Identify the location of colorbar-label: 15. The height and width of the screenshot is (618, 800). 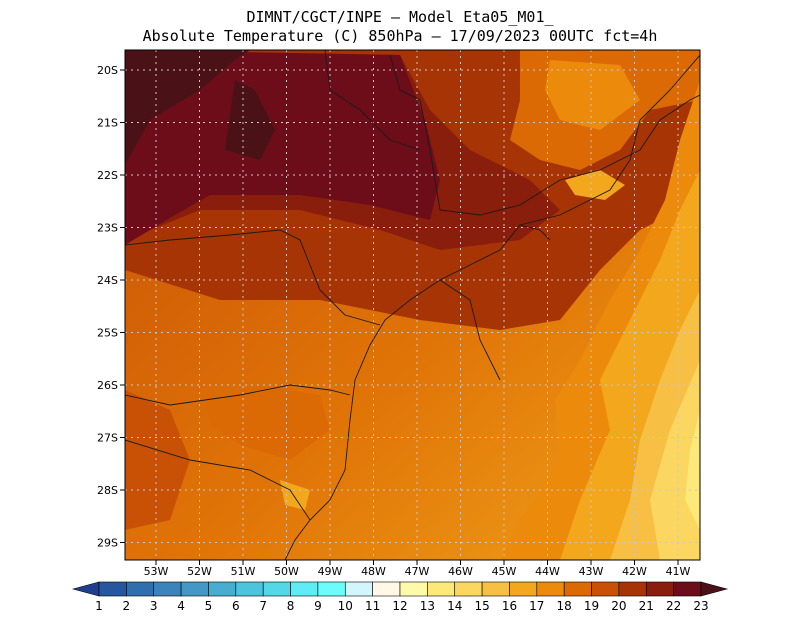
(481, 606).